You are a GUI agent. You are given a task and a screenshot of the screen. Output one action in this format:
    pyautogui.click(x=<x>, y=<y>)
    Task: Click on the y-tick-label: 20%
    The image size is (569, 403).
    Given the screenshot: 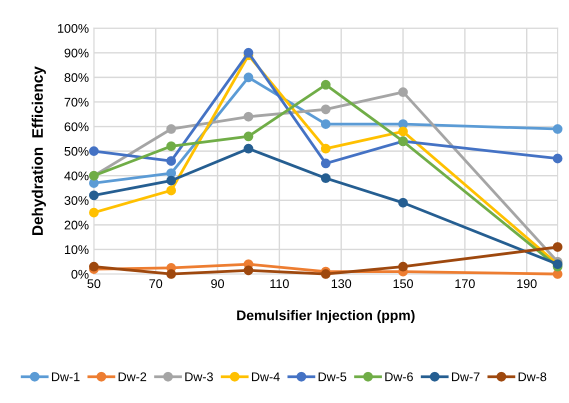 What is the action you would take?
    pyautogui.click(x=76, y=225)
    